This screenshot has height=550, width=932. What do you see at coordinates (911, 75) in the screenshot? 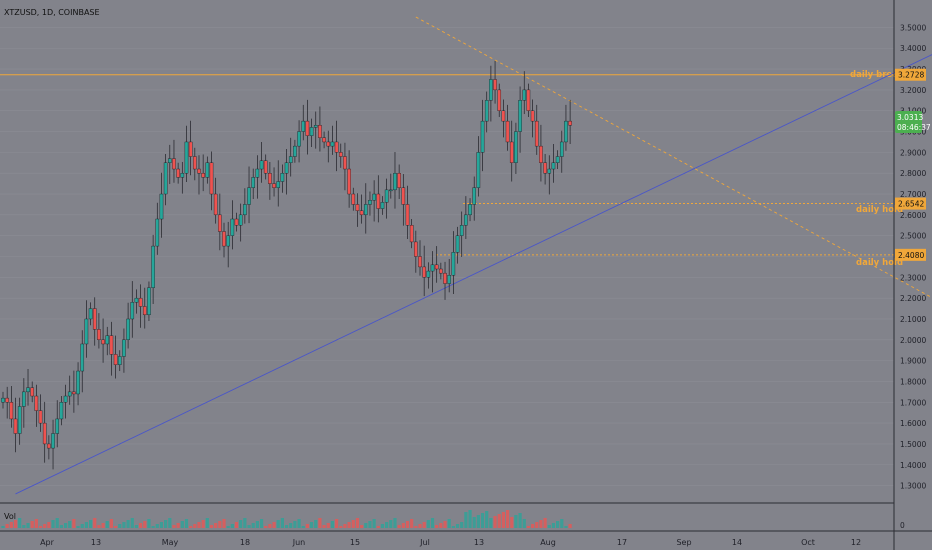
I see `level-badge-label: 3.2728` at bounding box center [911, 75].